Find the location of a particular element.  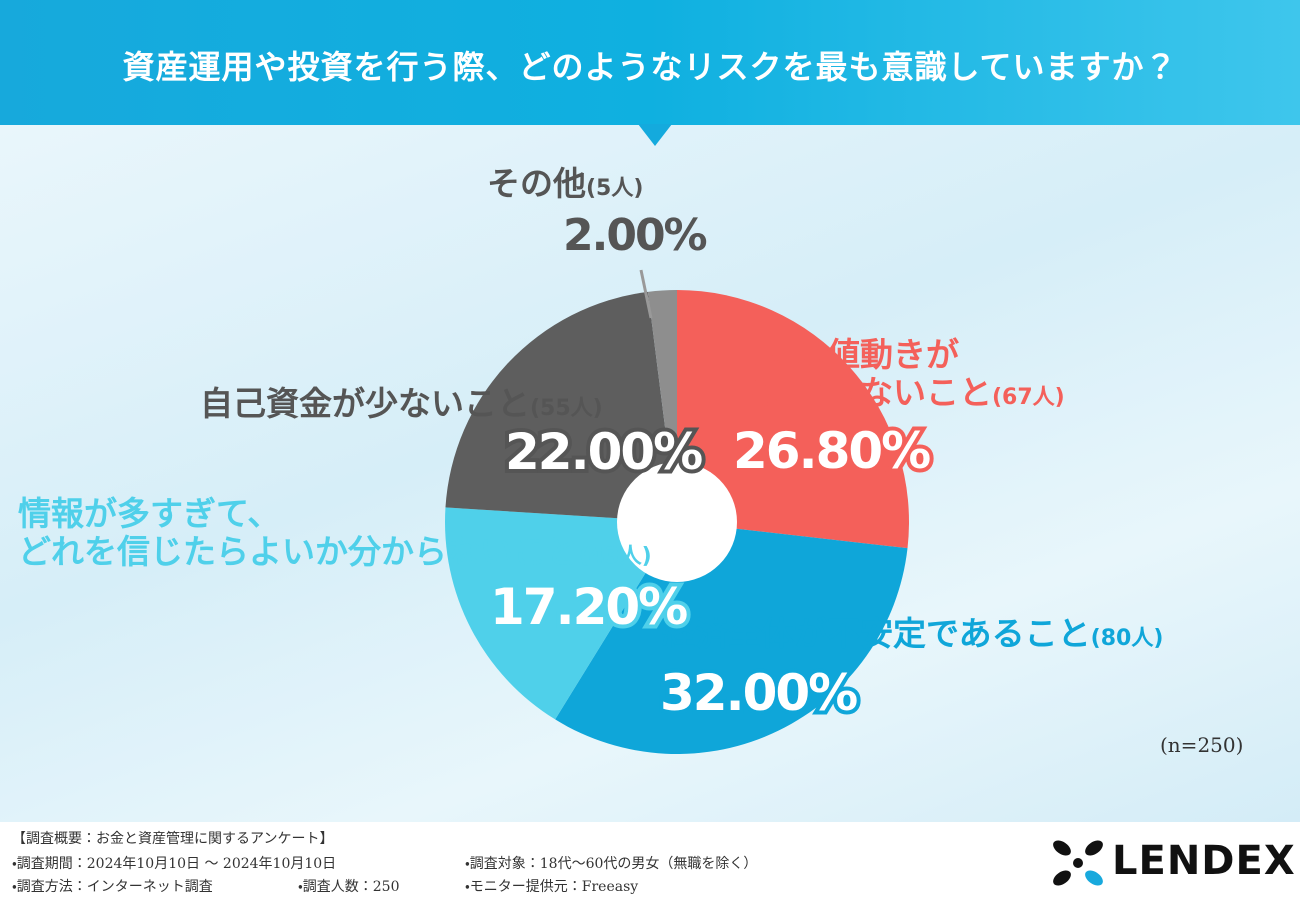

value-label: 26.80% is located at coordinates (832, 451).